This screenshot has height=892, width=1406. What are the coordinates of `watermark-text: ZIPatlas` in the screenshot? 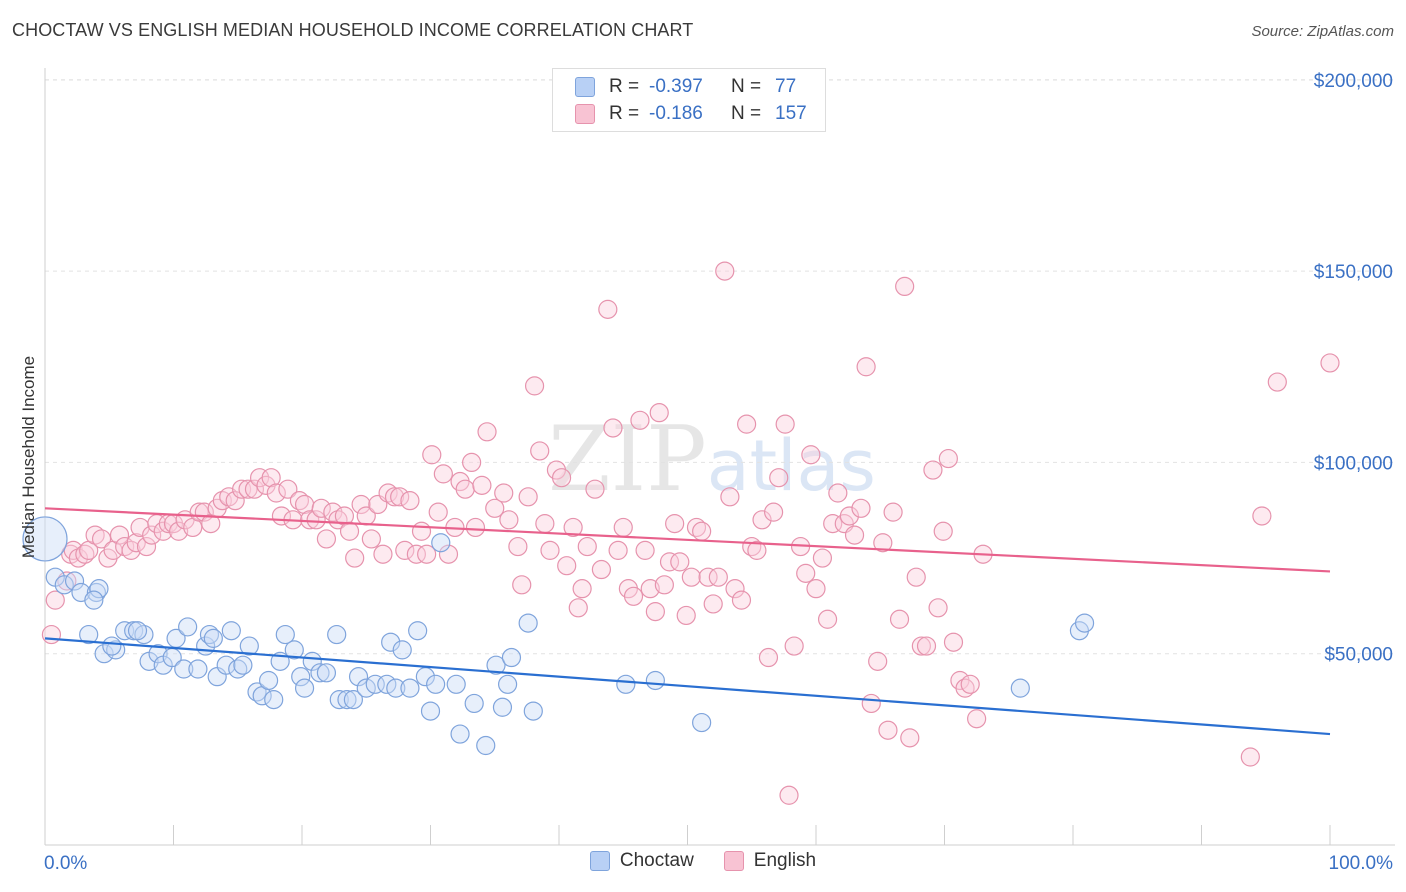 It's located at (712, 459).